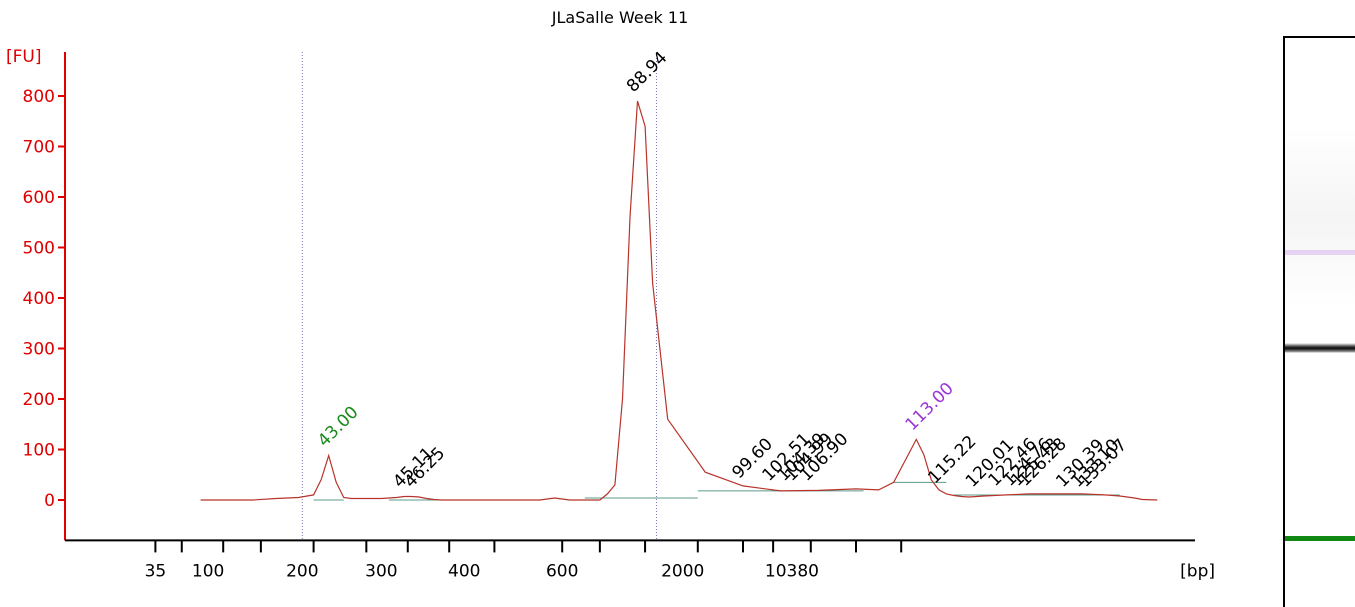 The image size is (1355, 607). I want to click on x-tick-label: 100, so click(208, 571).